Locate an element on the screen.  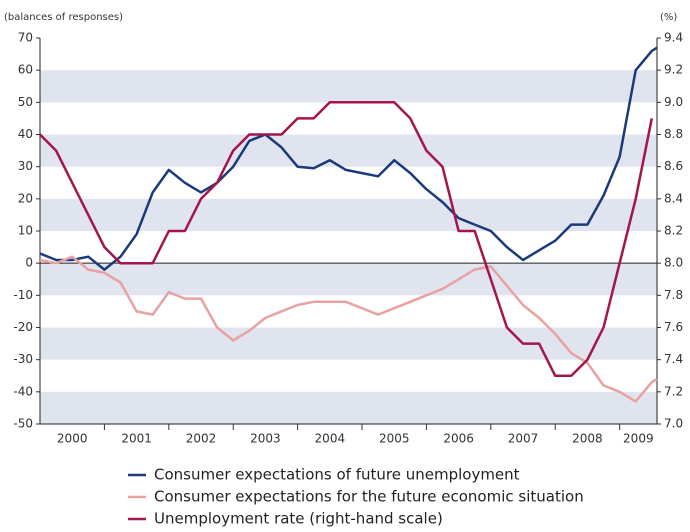
y-tick-label: 0 is located at coordinates (29, 263).